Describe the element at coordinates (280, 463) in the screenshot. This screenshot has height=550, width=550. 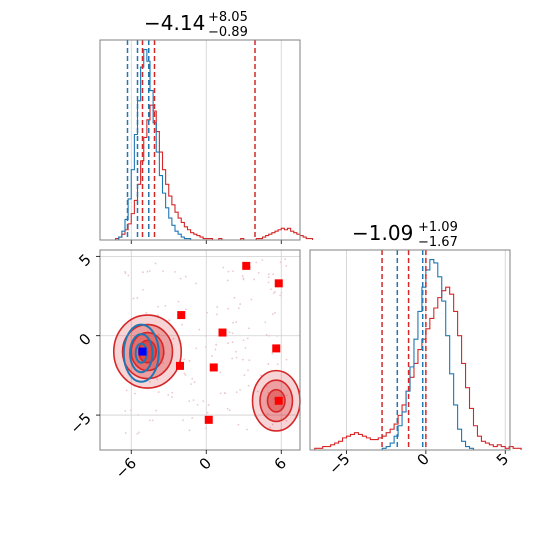
I see `joint-x-tick-label: 6` at that location.